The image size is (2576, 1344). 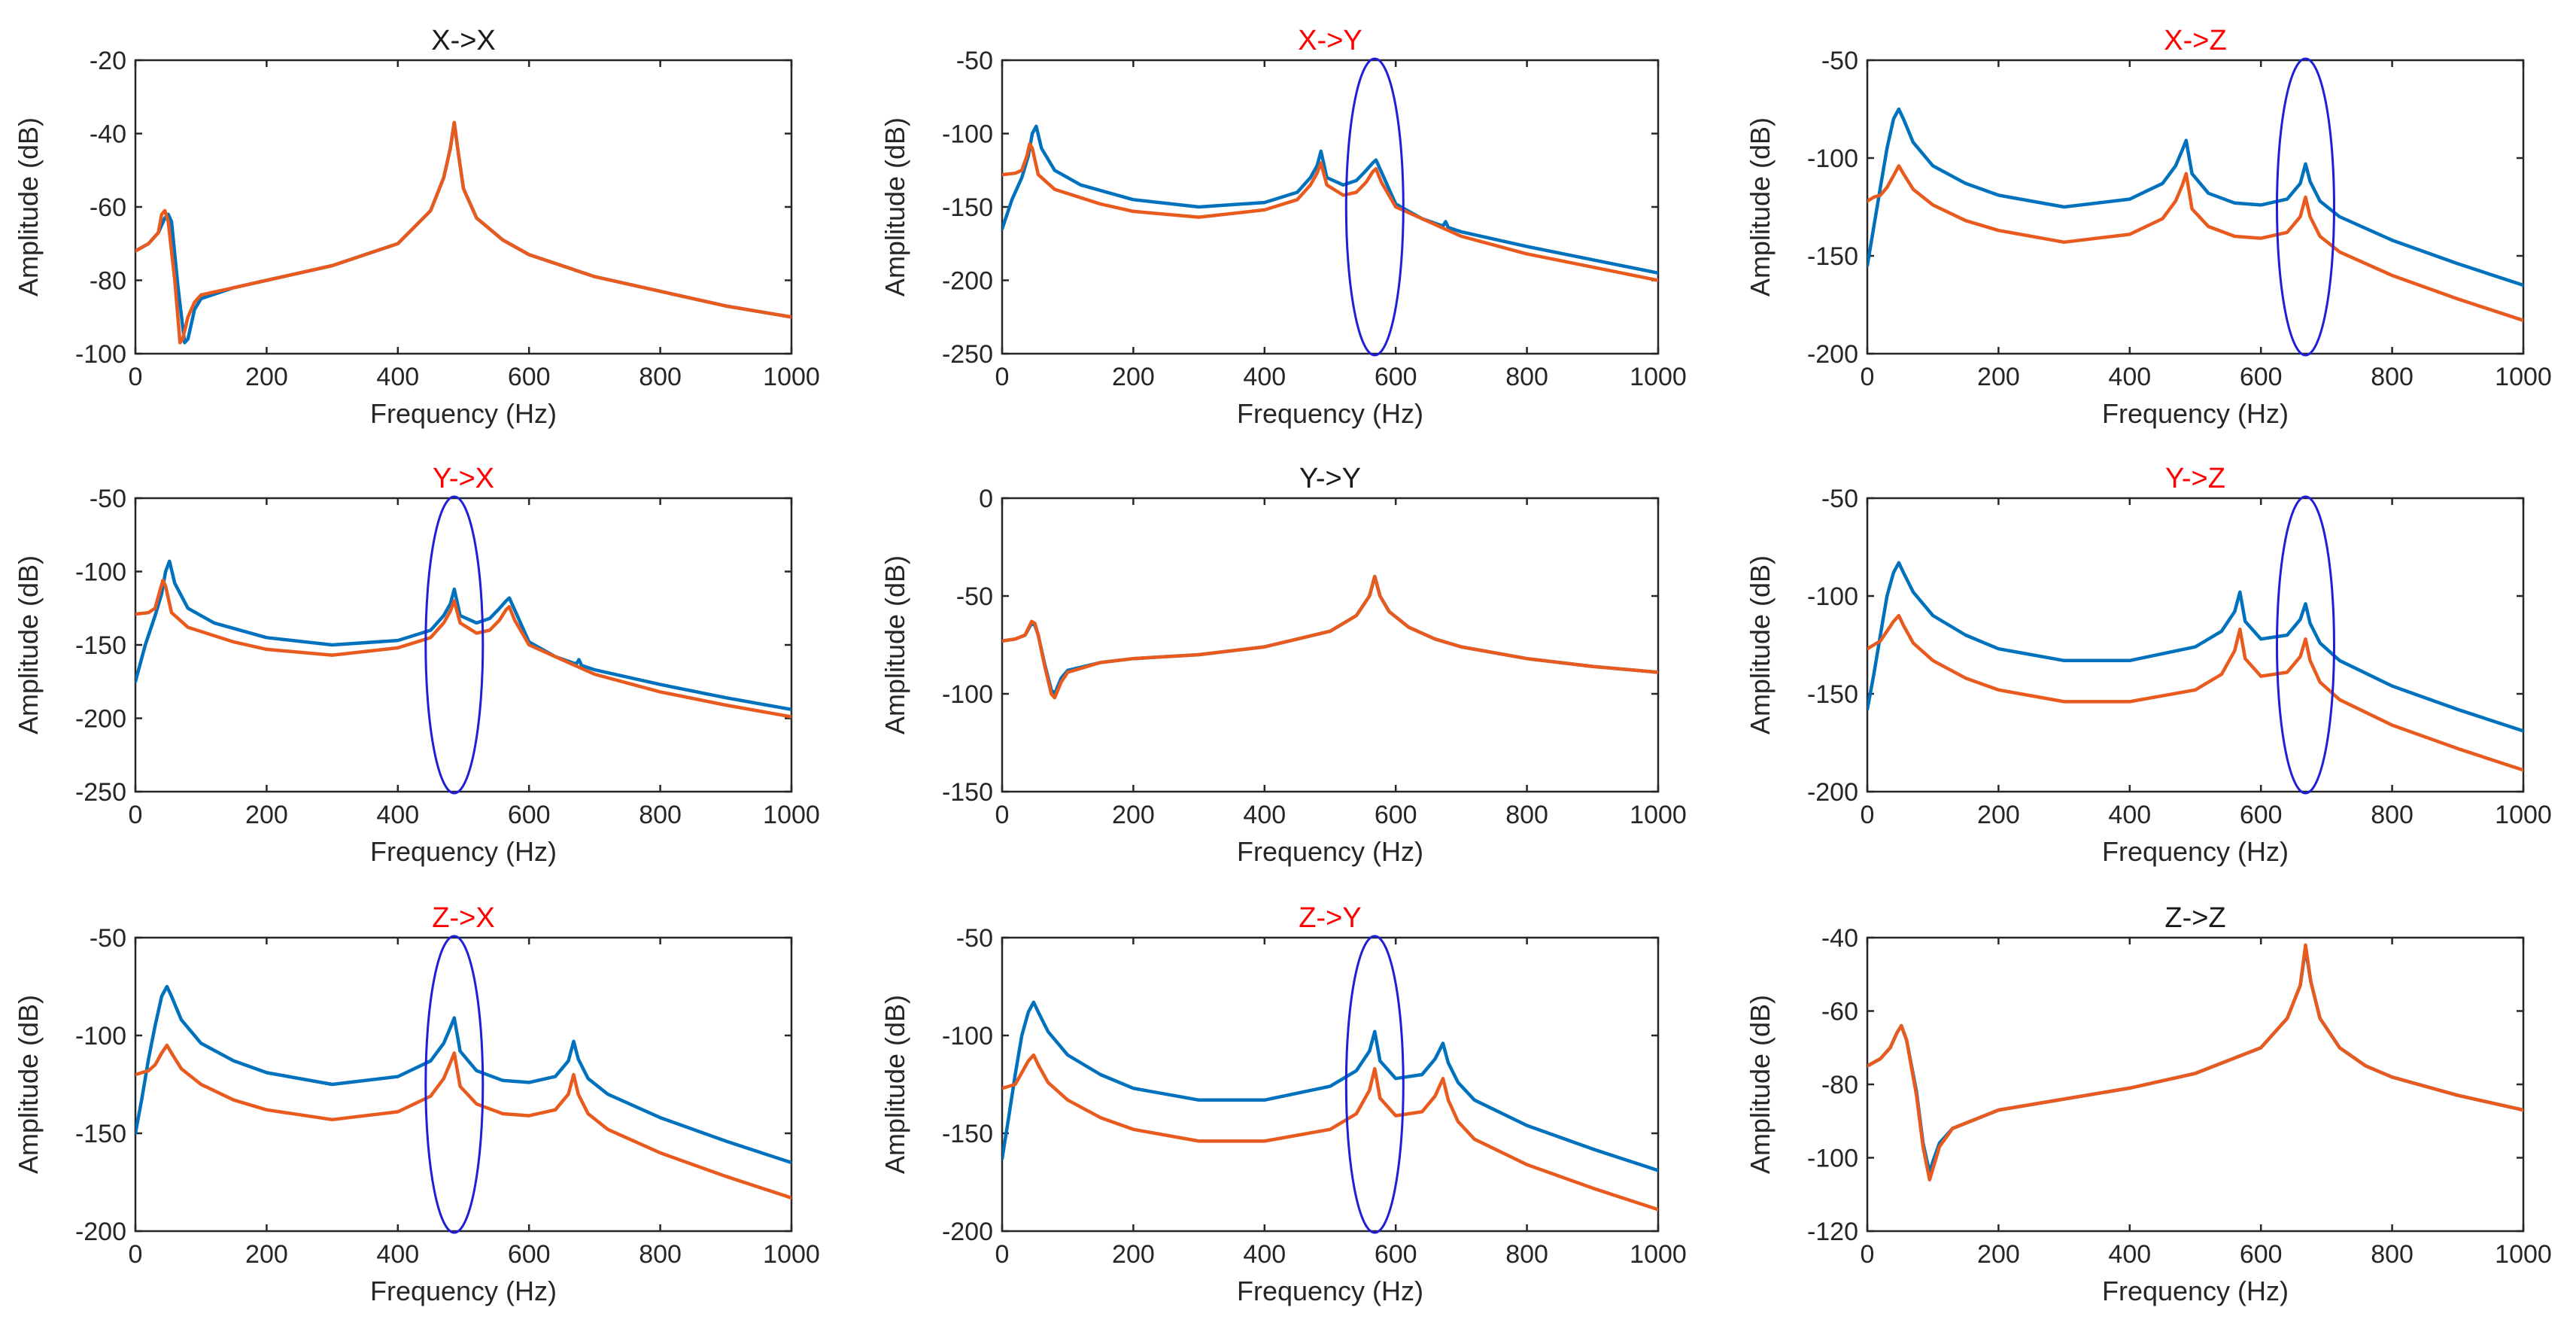 What do you see at coordinates (463, 918) in the screenshot?
I see `subplot-title: Z->X` at bounding box center [463, 918].